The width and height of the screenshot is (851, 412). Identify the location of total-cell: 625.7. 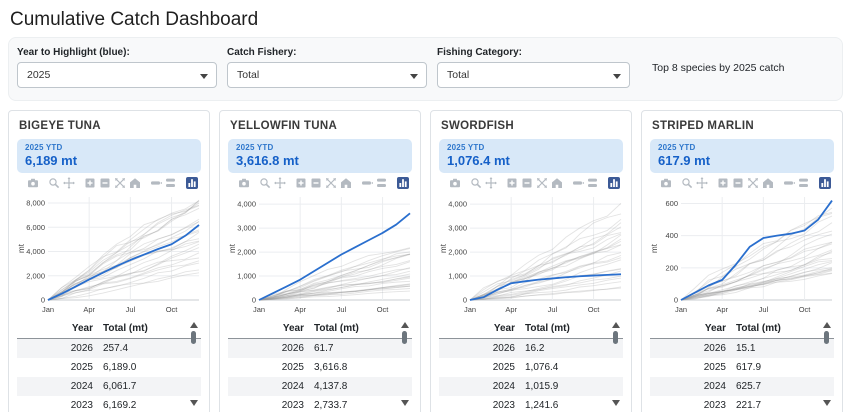
(749, 386).